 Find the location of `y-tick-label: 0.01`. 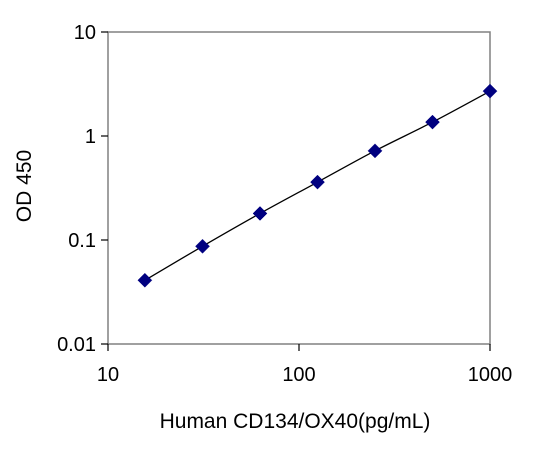

y-tick-label: 0.01 is located at coordinates (76, 345).